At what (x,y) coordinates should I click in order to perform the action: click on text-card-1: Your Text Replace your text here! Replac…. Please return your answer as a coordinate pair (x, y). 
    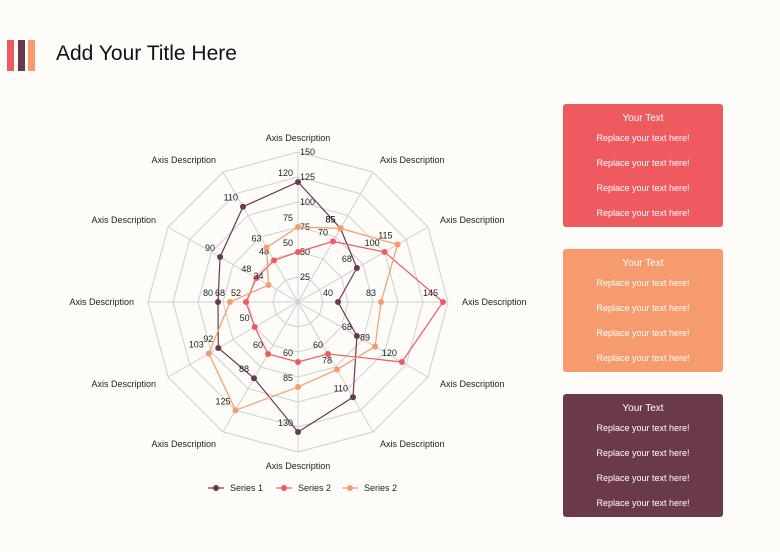
    Looking at the image, I should click on (643, 165).